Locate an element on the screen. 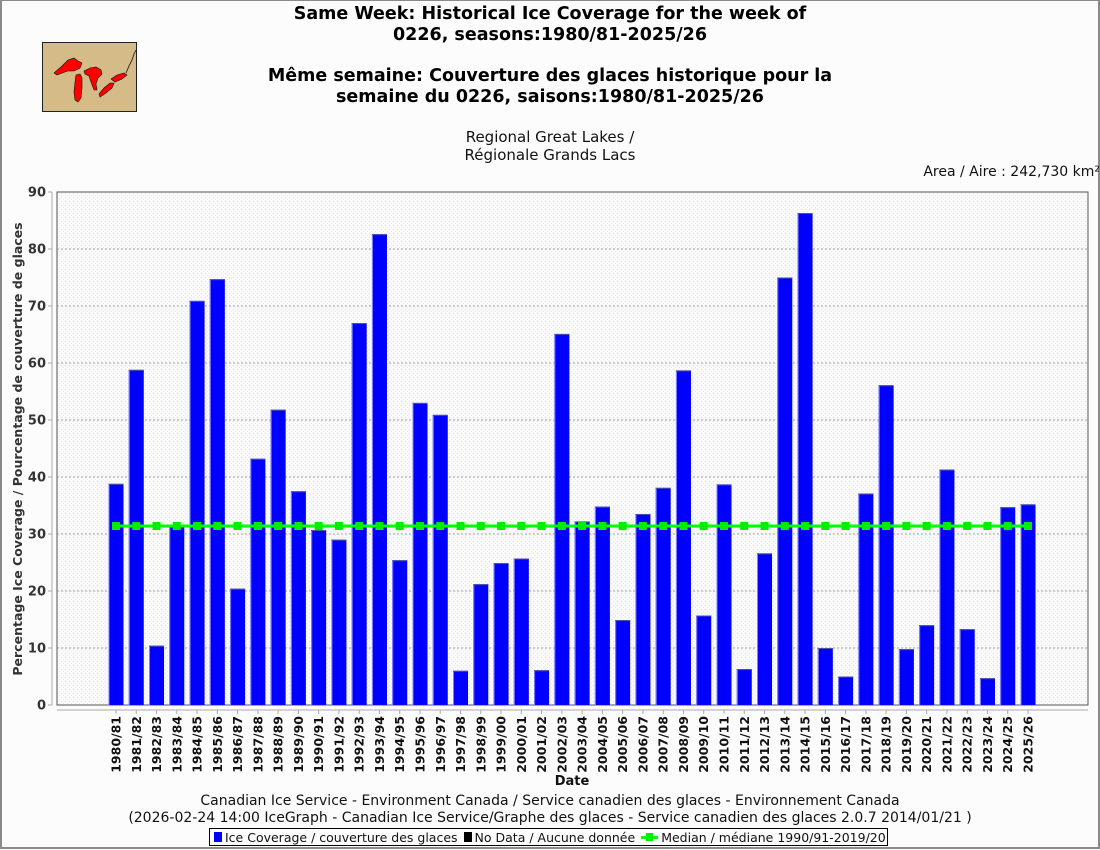 Image resolution: width=1100 pixels, height=850 pixels. x-tick-label: 2010/11 is located at coordinates (724, 744).